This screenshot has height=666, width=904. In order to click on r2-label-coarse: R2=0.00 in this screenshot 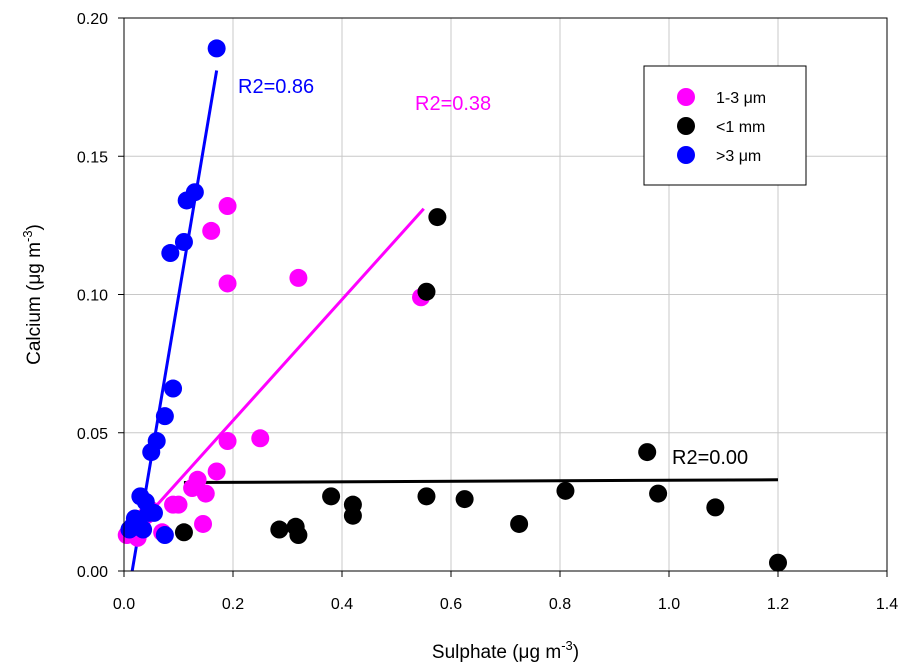, I will do `click(710, 458)`.